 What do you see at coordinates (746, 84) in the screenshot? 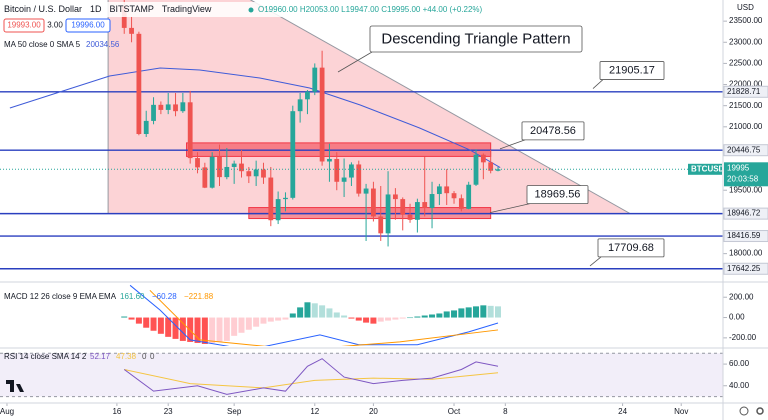
I see `y-tick-label: 22000.00` at bounding box center [746, 84].